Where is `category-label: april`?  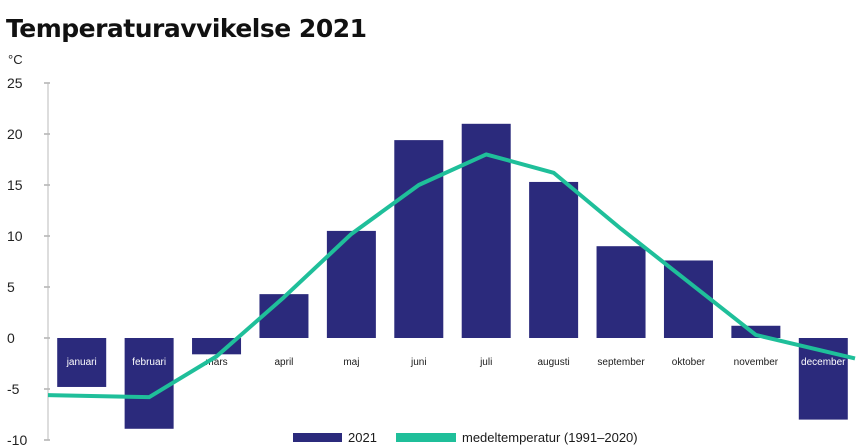
category-label: april is located at coordinates (284, 362).